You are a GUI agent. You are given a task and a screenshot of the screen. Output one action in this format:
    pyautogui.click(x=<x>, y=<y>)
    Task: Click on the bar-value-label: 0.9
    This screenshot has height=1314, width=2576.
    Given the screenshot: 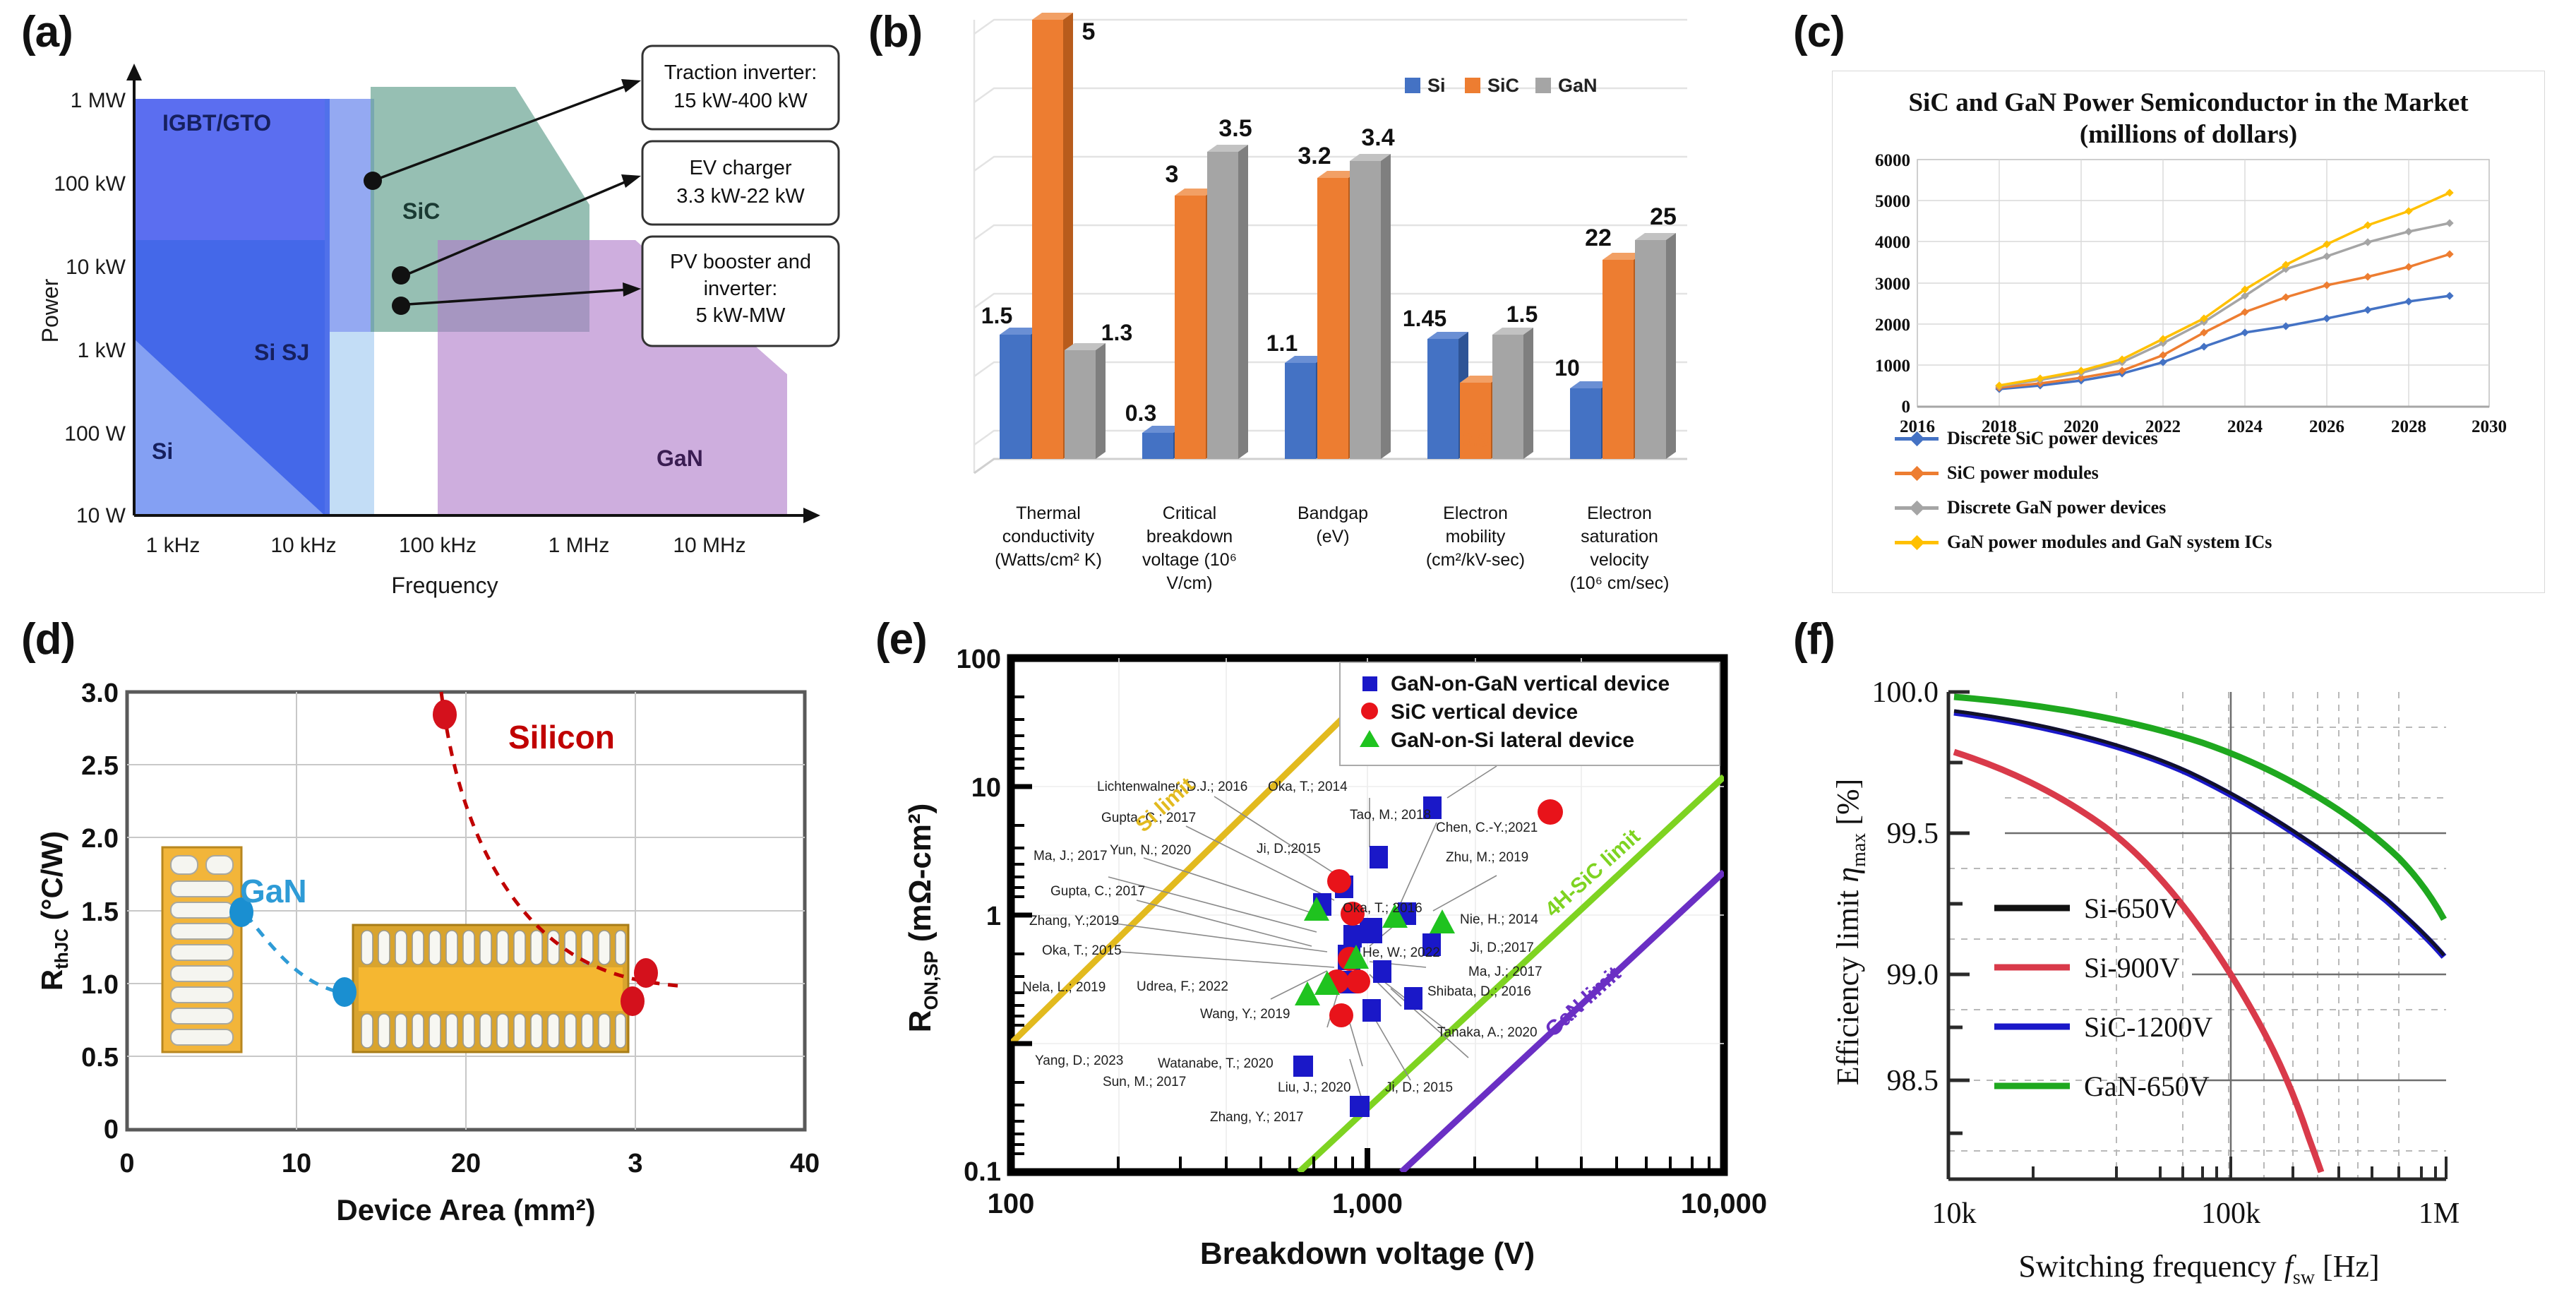 What is the action you would take?
    pyautogui.click(x=1475, y=440)
    